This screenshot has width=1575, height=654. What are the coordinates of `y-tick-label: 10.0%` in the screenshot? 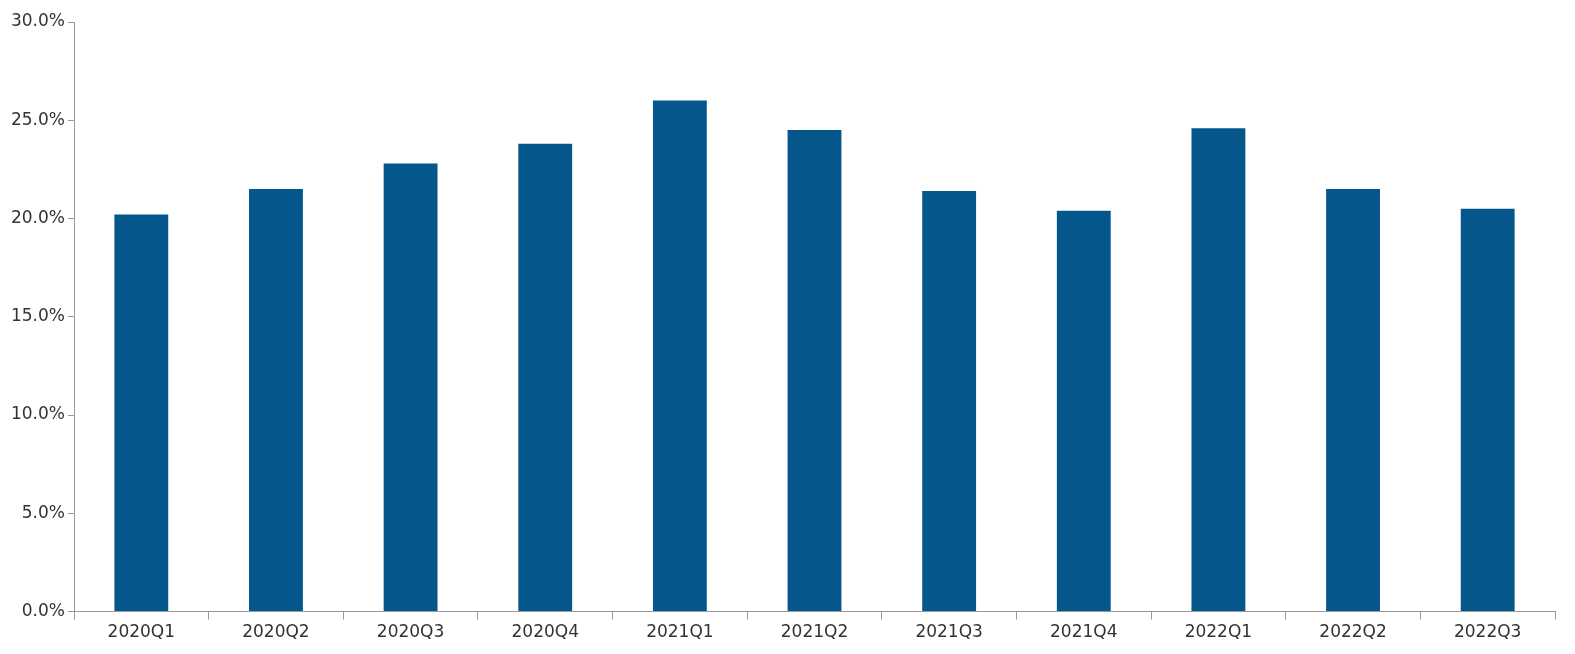 It's located at (37, 413).